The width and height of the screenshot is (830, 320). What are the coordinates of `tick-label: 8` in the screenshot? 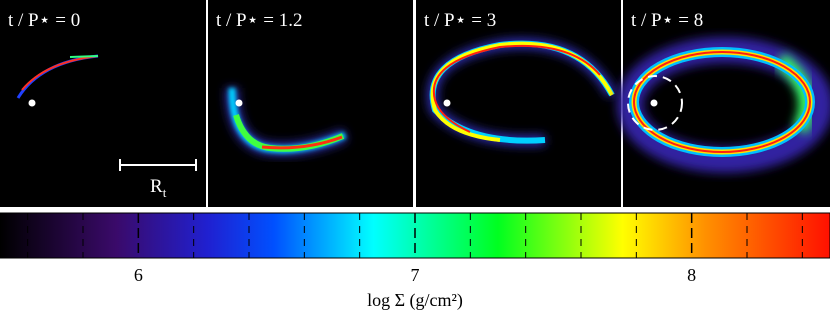 It's located at (691, 275).